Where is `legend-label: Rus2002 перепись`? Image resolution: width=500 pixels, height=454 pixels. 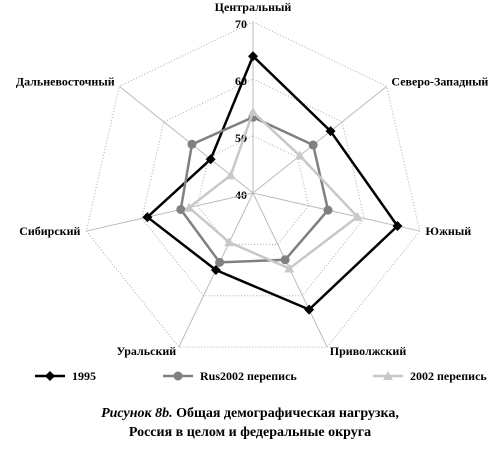 legend-label: Rus2002 перепись is located at coordinates (248, 376).